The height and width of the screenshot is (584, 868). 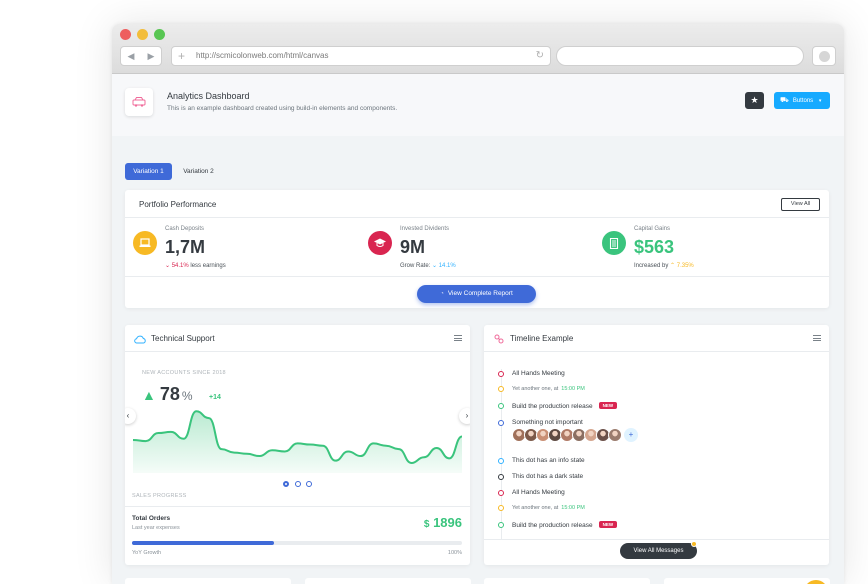 What do you see at coordinates (478, 245) in the screenshot?
I see `metric-invested-dividents: Invested Dividents 9M Grow Rate: ⌄ 14.1%` at bounding box center [478, 245].